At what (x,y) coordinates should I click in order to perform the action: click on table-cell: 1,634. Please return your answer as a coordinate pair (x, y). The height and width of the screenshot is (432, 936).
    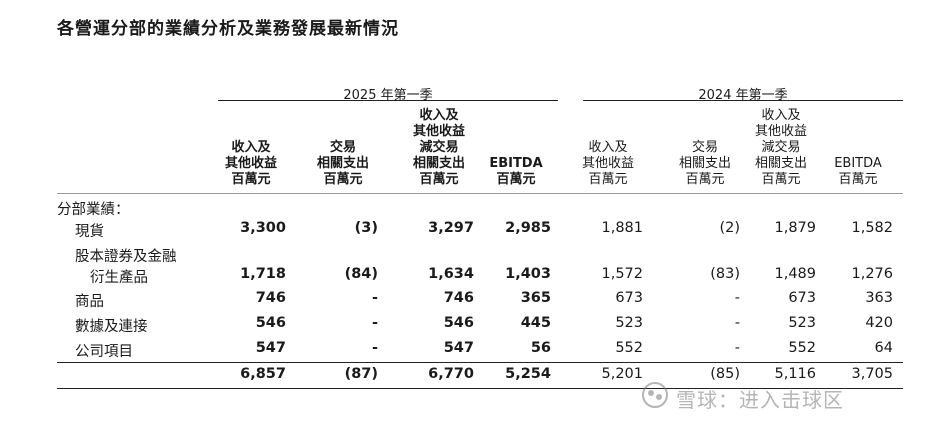
    Looking at the image, I should click on (451, 274).